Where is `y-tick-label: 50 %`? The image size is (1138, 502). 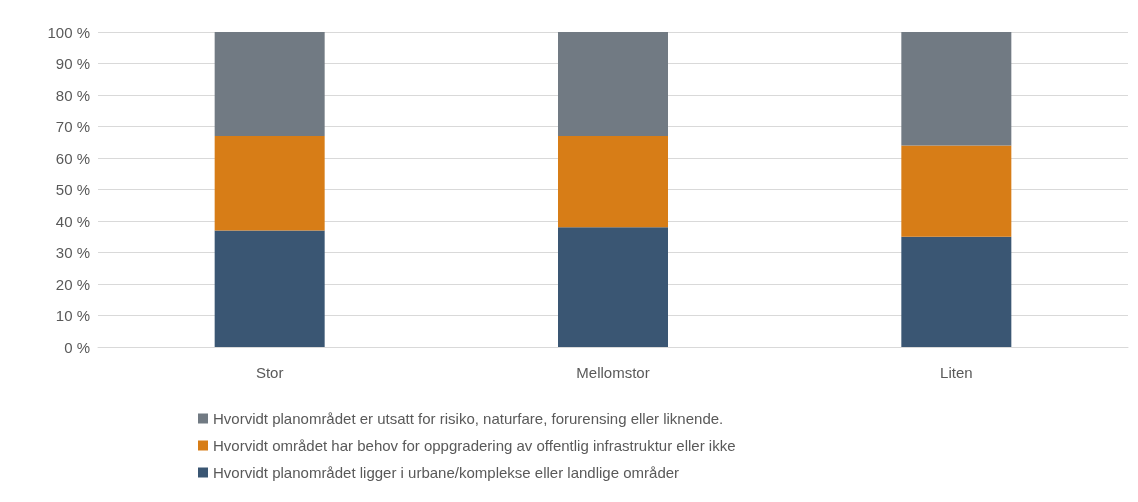 y-tick-label: 50 % is located at coordinates (72, 189).